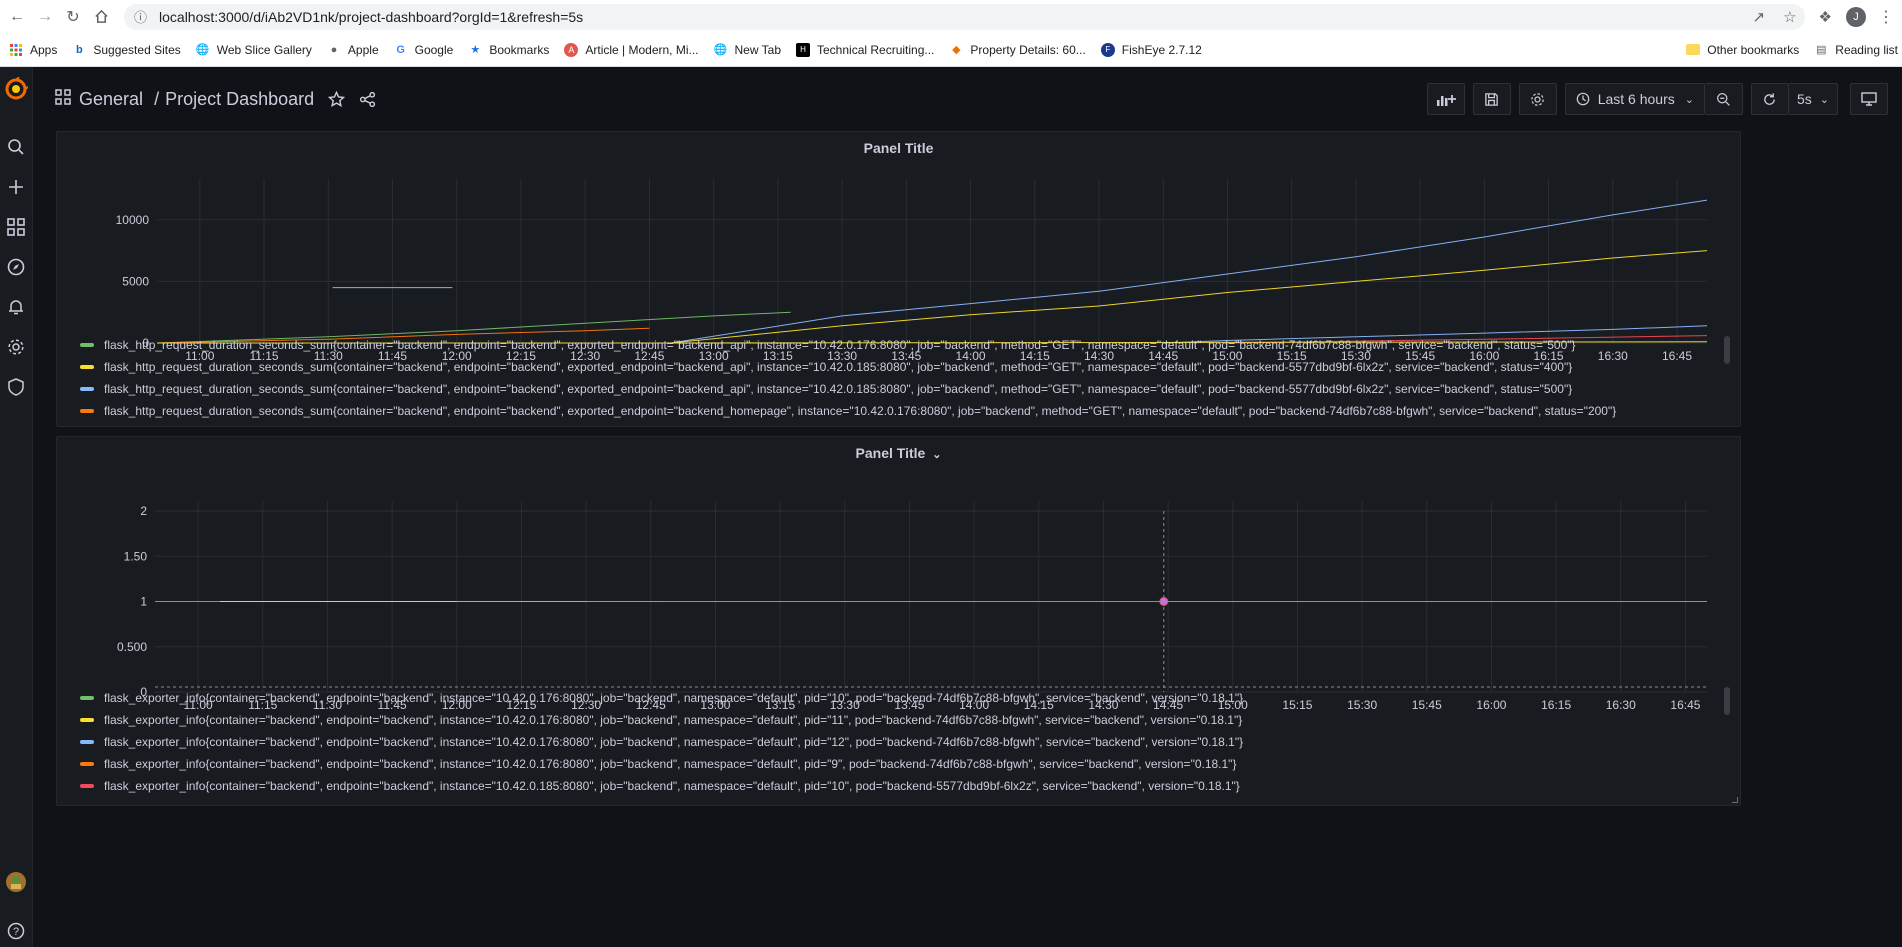  What do you see at coordinates (898, 453) in the screenshot?
I see `panel-title-header: Panel Title ⌄` at bounding box center [898, 453].